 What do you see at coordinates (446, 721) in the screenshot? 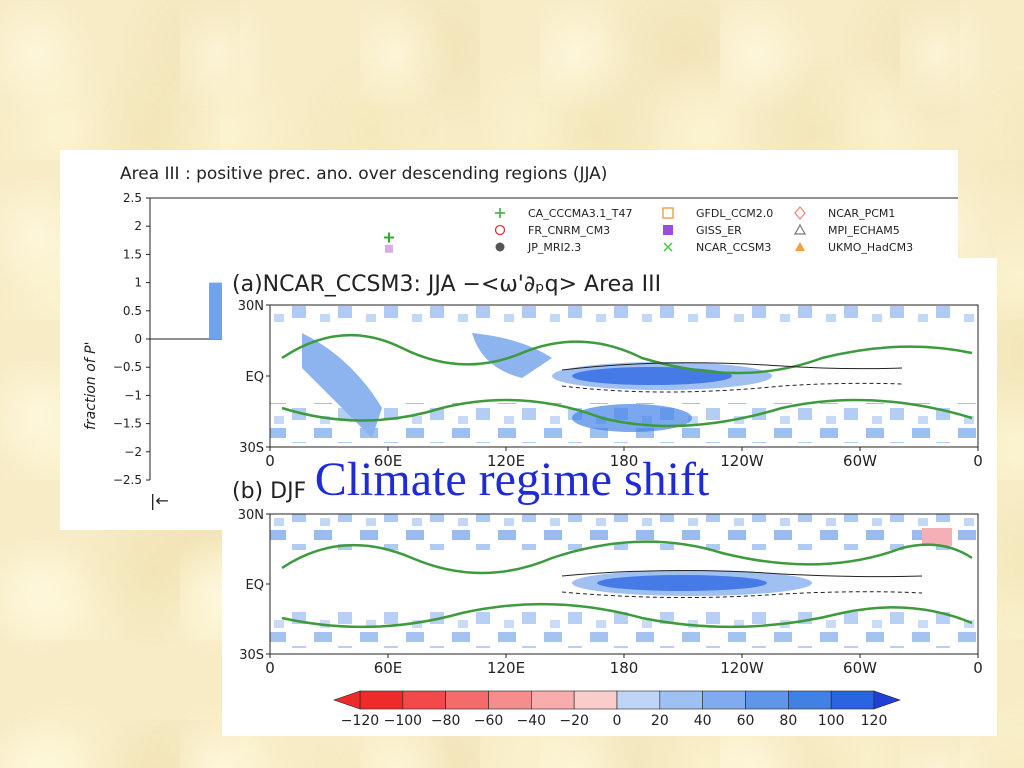
I see `colorbar-label: −80` at bounding box center [446, 721].